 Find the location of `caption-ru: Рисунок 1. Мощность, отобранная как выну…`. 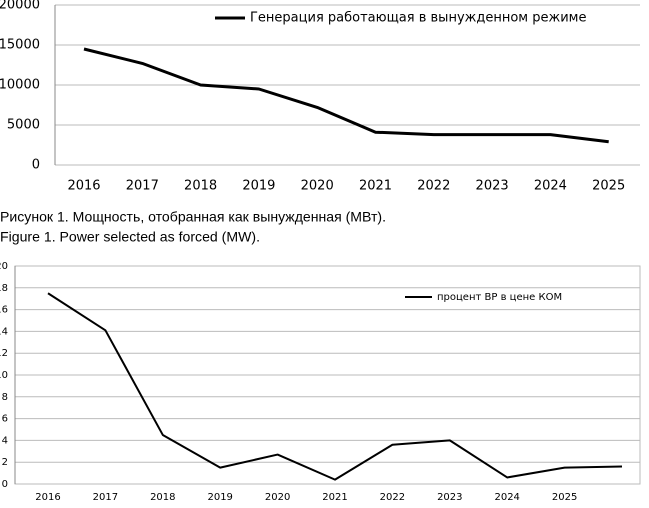

caption-ru: Рисунок 1. Мощность, отобранная как выну… is located at coordinates (193, 217).